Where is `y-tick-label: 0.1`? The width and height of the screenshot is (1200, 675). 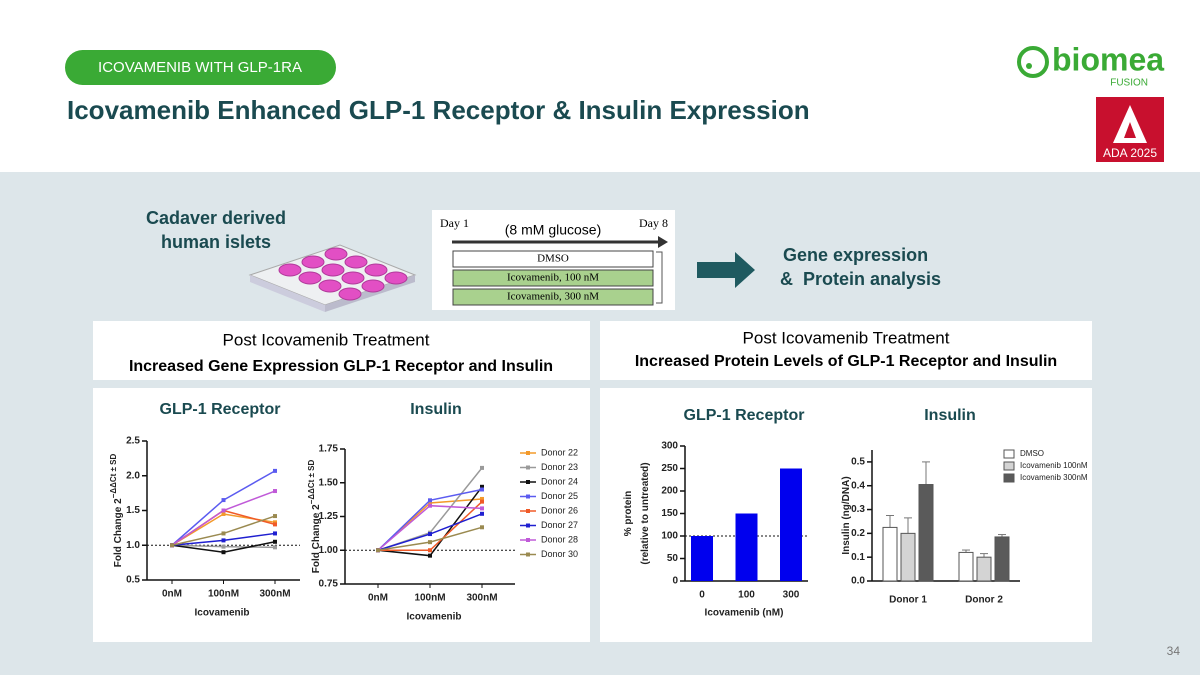
y-tick-label: 0.1 is located at coordinates (858, 557).